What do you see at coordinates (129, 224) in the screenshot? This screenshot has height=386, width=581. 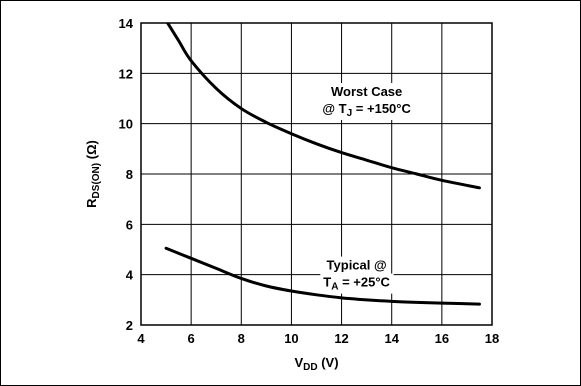 I see `y-tick-label: 6` at bounding box center [129, 224].